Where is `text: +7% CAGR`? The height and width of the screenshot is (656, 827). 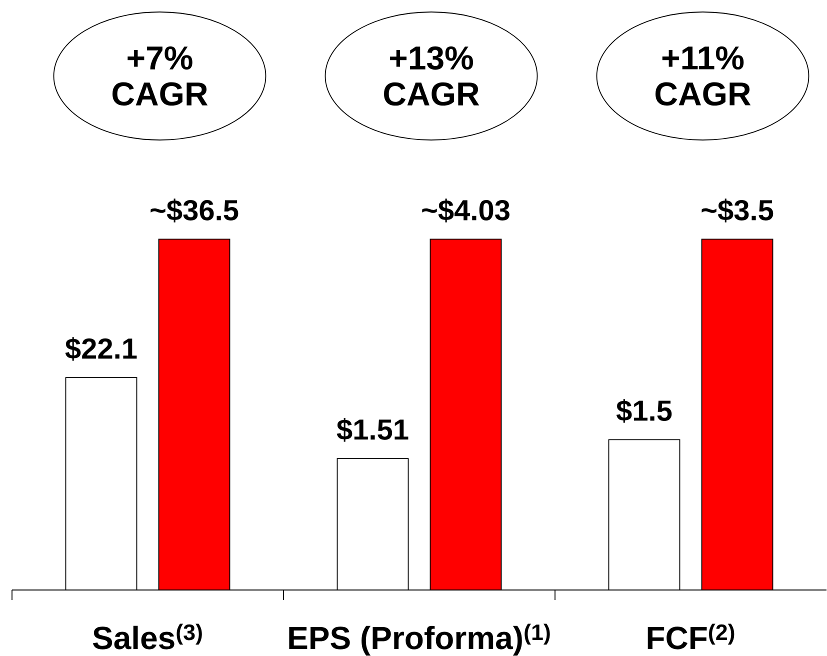
text: +7% CAGR is located at coordinates (160, 76).